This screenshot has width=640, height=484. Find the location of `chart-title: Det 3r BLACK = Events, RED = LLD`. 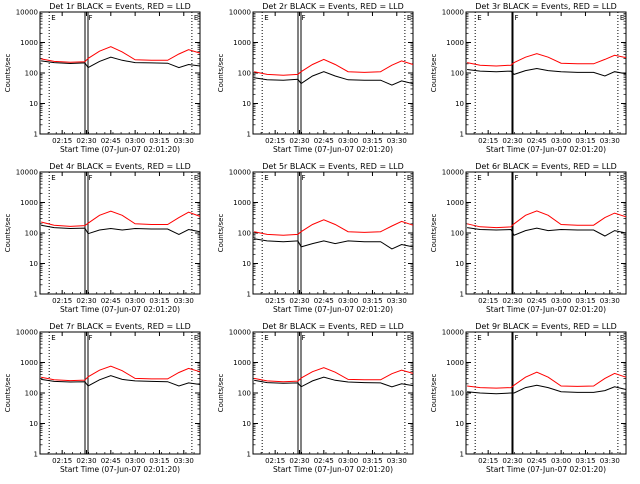

chart-title: Det 3r BLACK = Events, RED = LLD is located at coordinates (546, 6).